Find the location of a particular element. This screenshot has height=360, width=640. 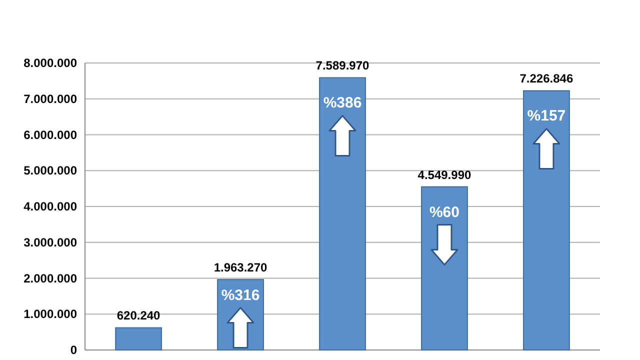

y-tick-label: 5.000.000 is located at coordinates (51, 171).